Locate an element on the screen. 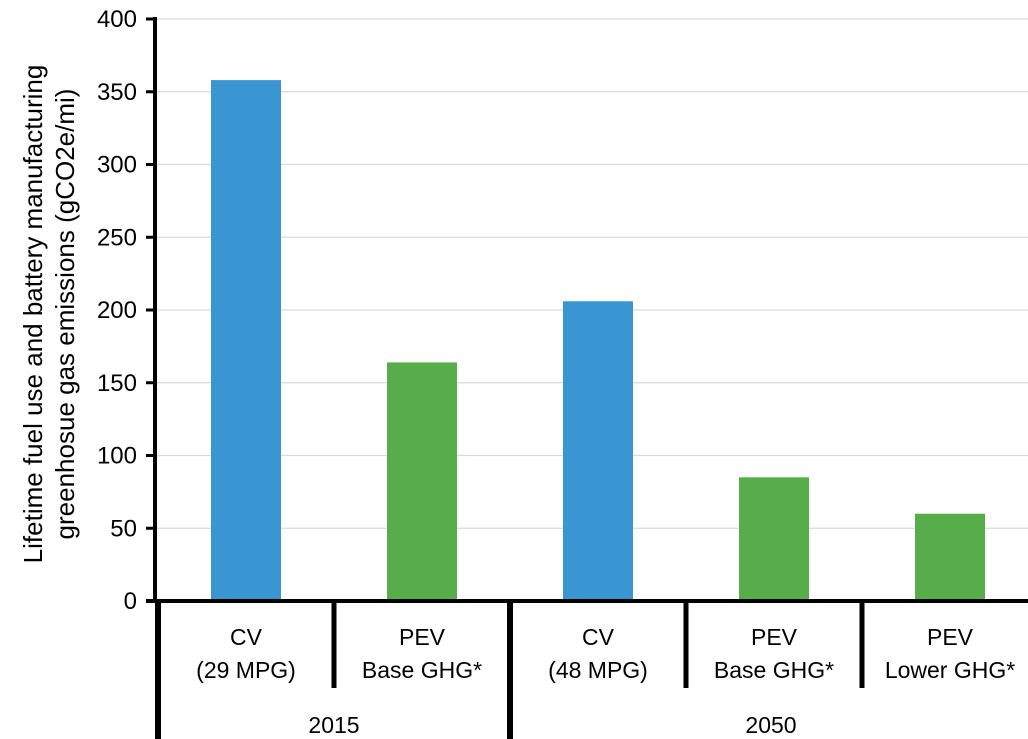  y-tick-label: 0 is located at coordinates (130, 601).